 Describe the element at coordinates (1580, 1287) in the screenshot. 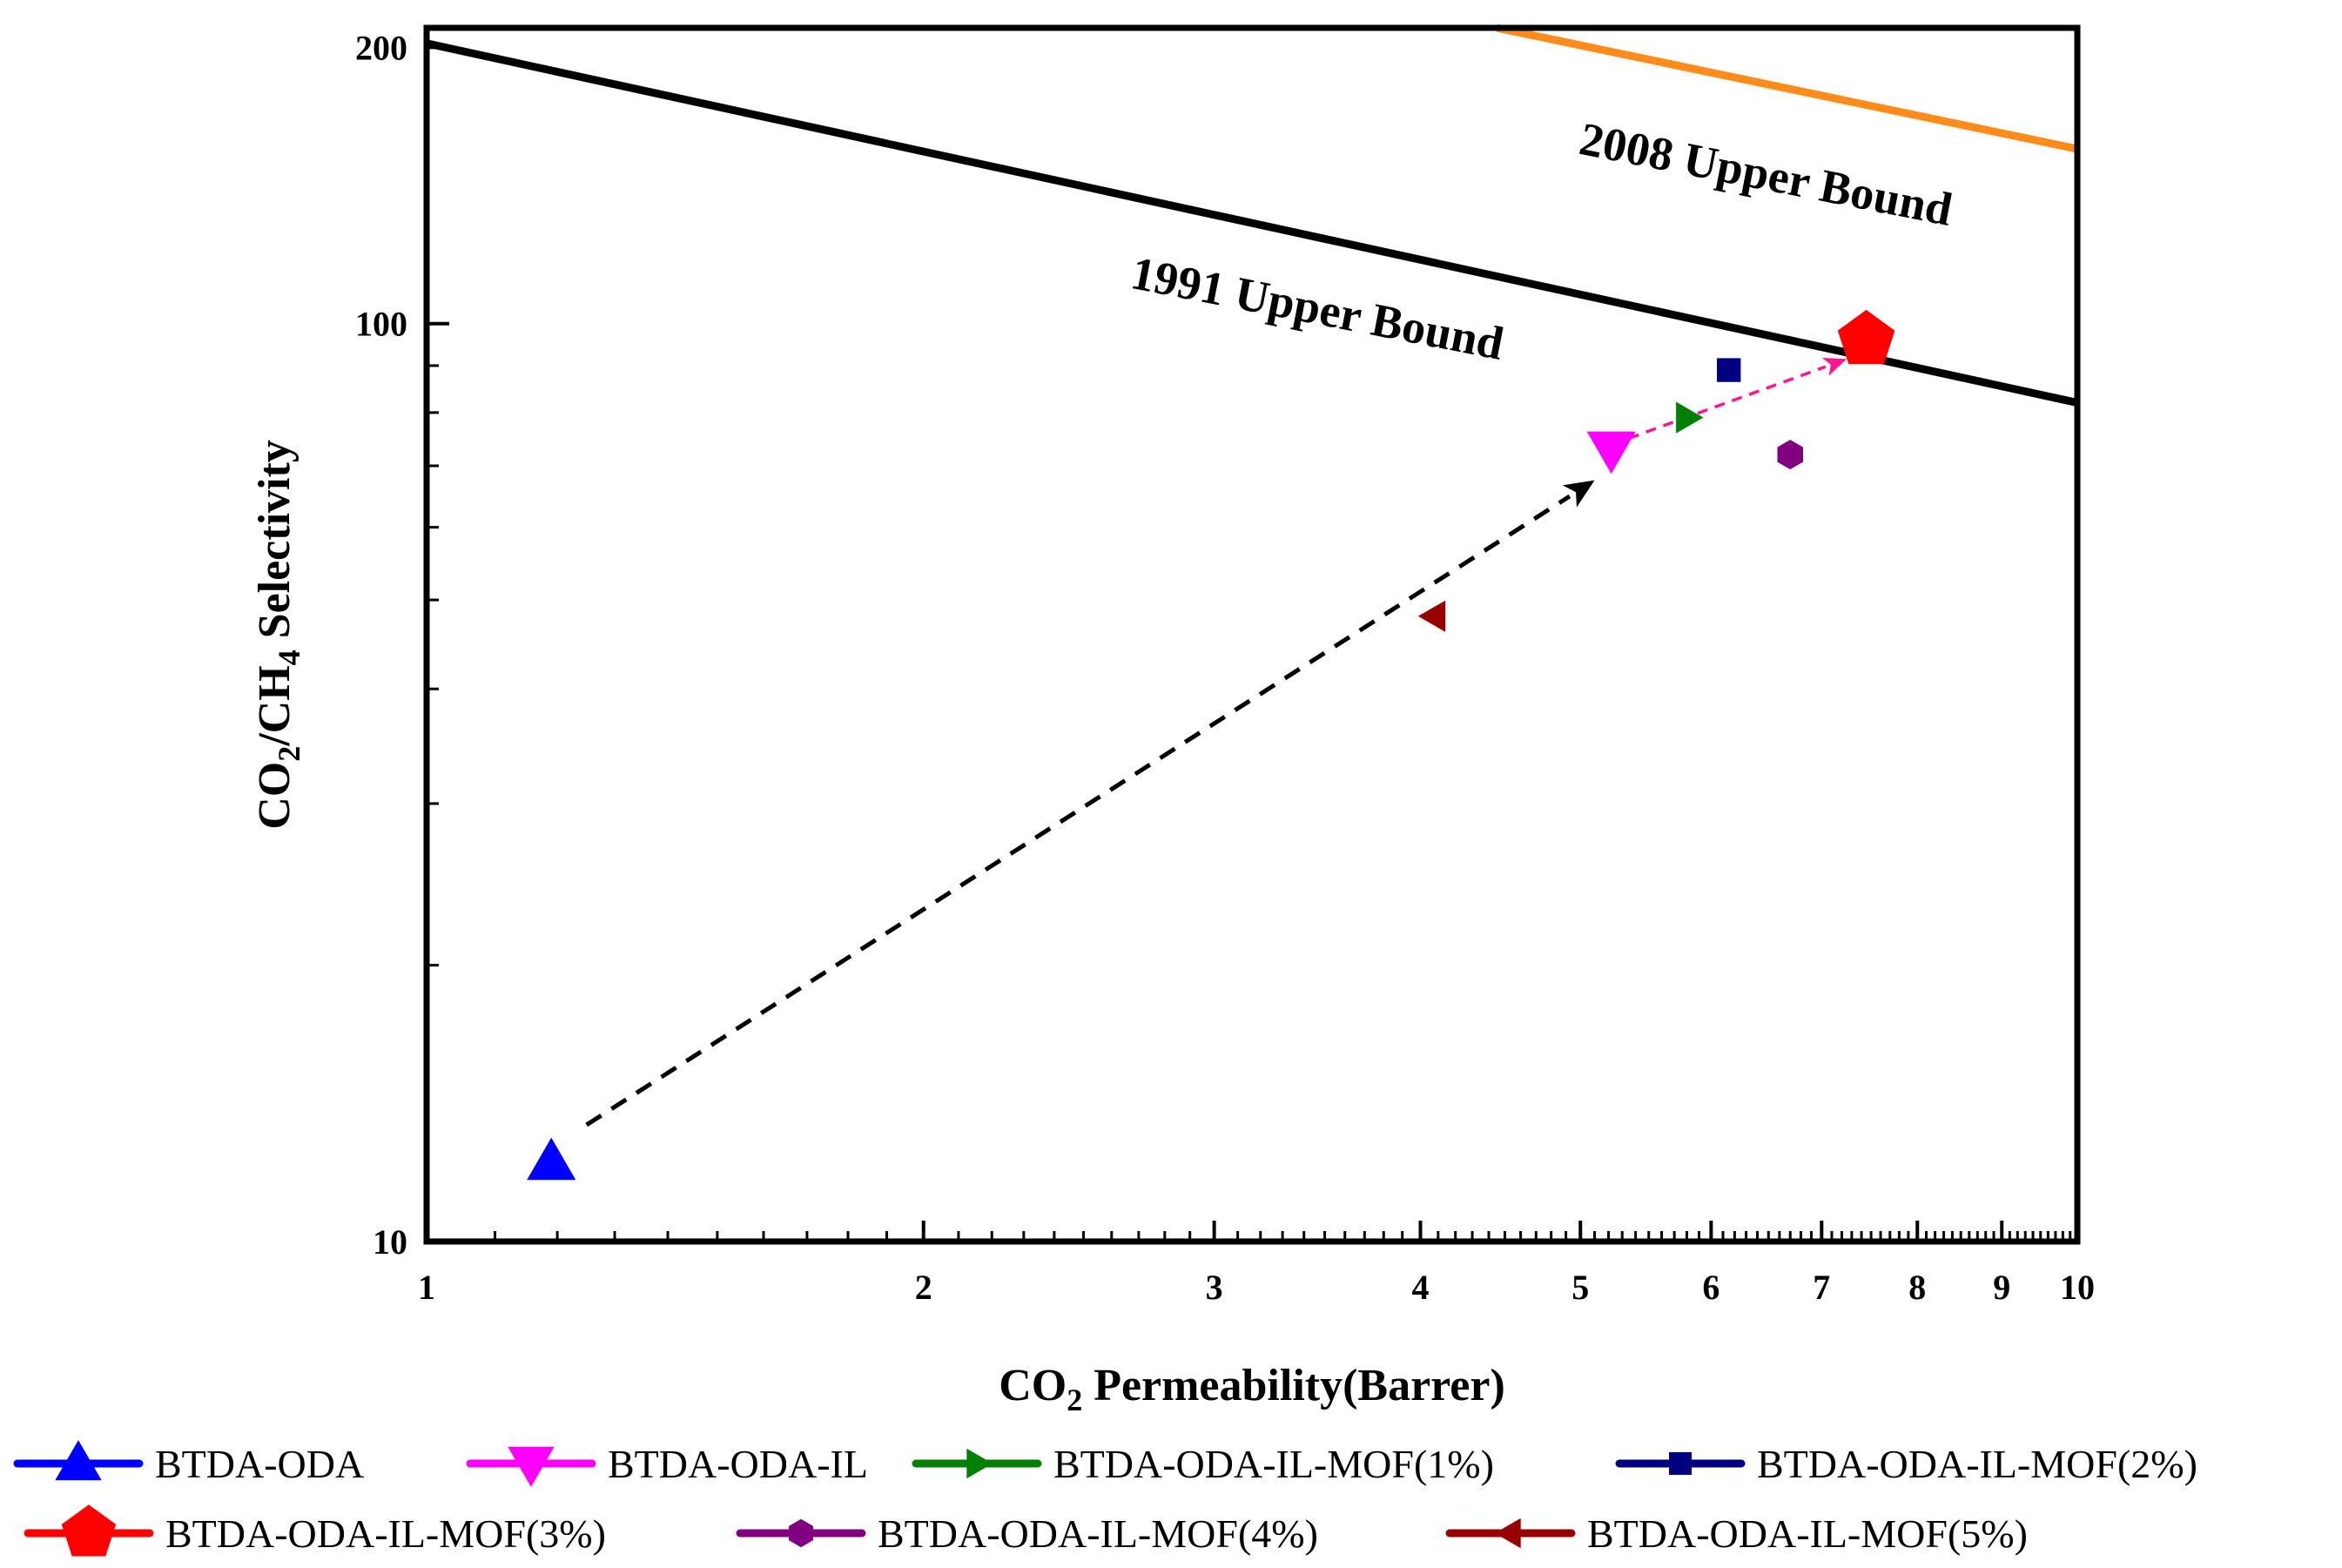

I see `x-tick-label: 5` at that location.